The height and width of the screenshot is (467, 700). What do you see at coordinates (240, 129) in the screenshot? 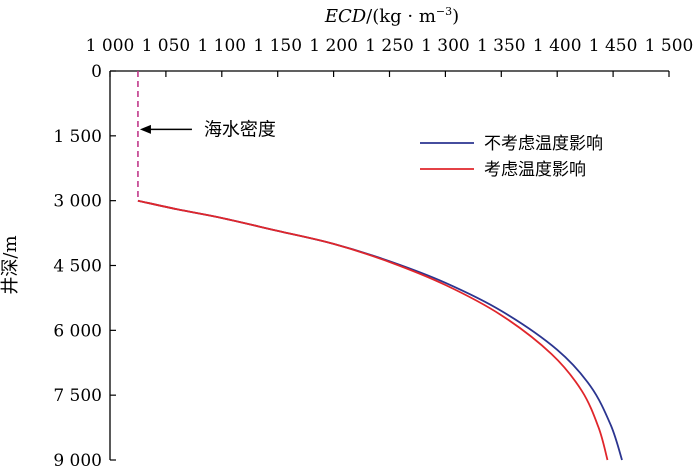
I see `annotation-label: 海水密度` at bounding box center [240, 129].